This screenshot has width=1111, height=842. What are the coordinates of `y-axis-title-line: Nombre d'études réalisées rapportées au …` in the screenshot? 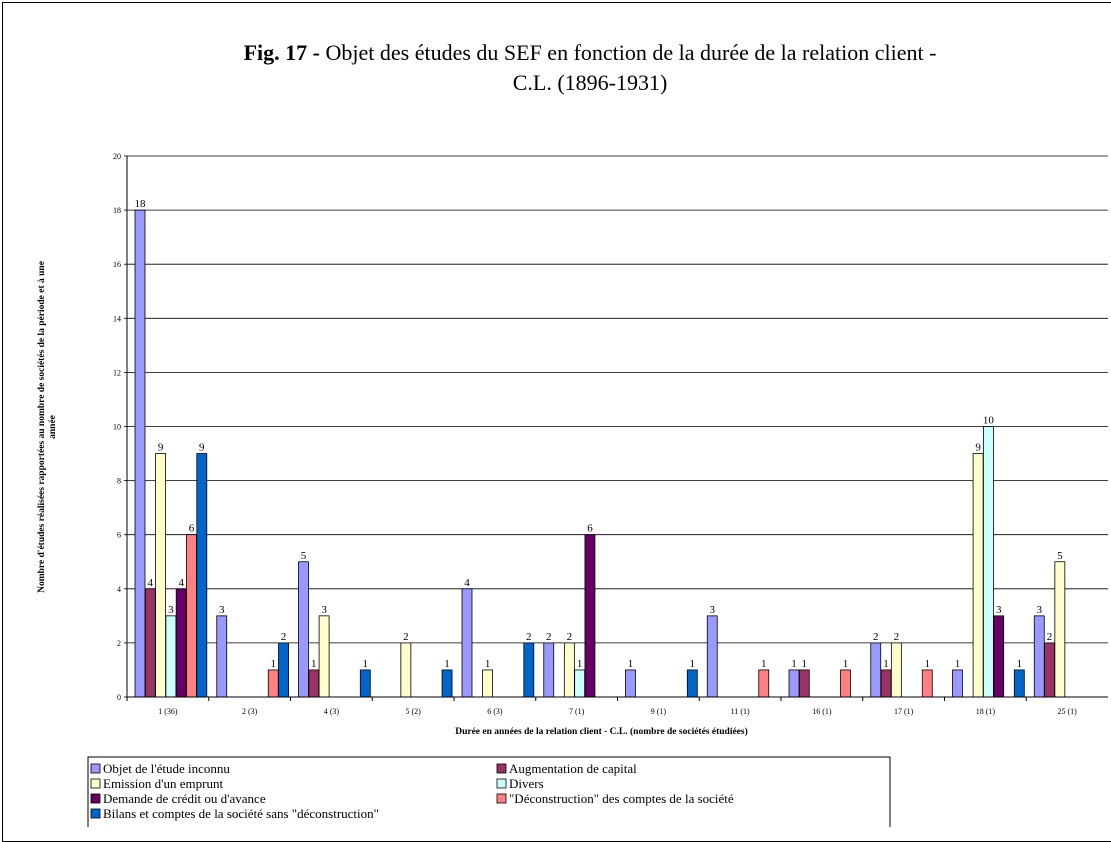 It's located at (42, 427).